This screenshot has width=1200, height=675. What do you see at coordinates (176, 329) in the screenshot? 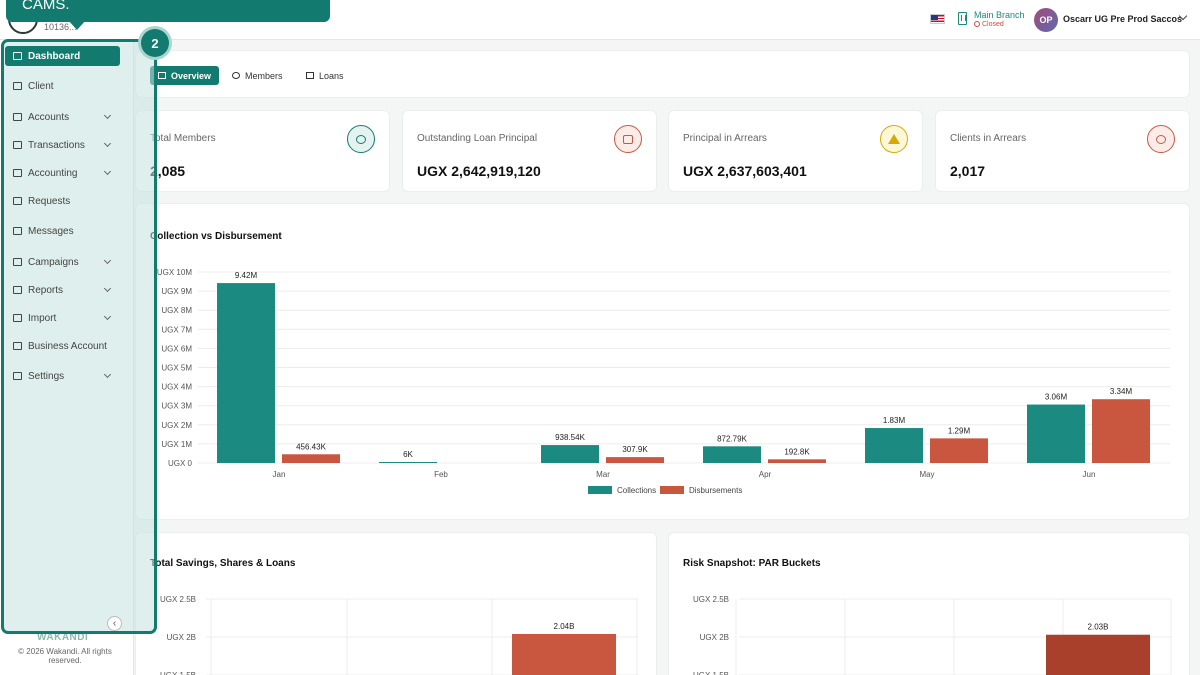
I see `y-tick-label: UGX 7M` at bounding box center [176, 329].